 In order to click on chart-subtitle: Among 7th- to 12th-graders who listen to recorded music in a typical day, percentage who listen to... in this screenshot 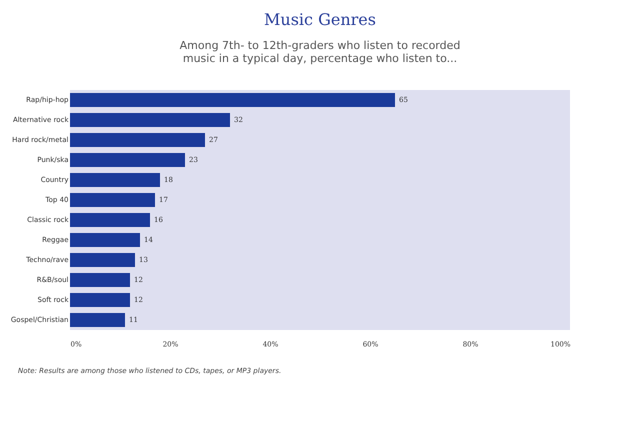, I will do `click(320, 52)`.